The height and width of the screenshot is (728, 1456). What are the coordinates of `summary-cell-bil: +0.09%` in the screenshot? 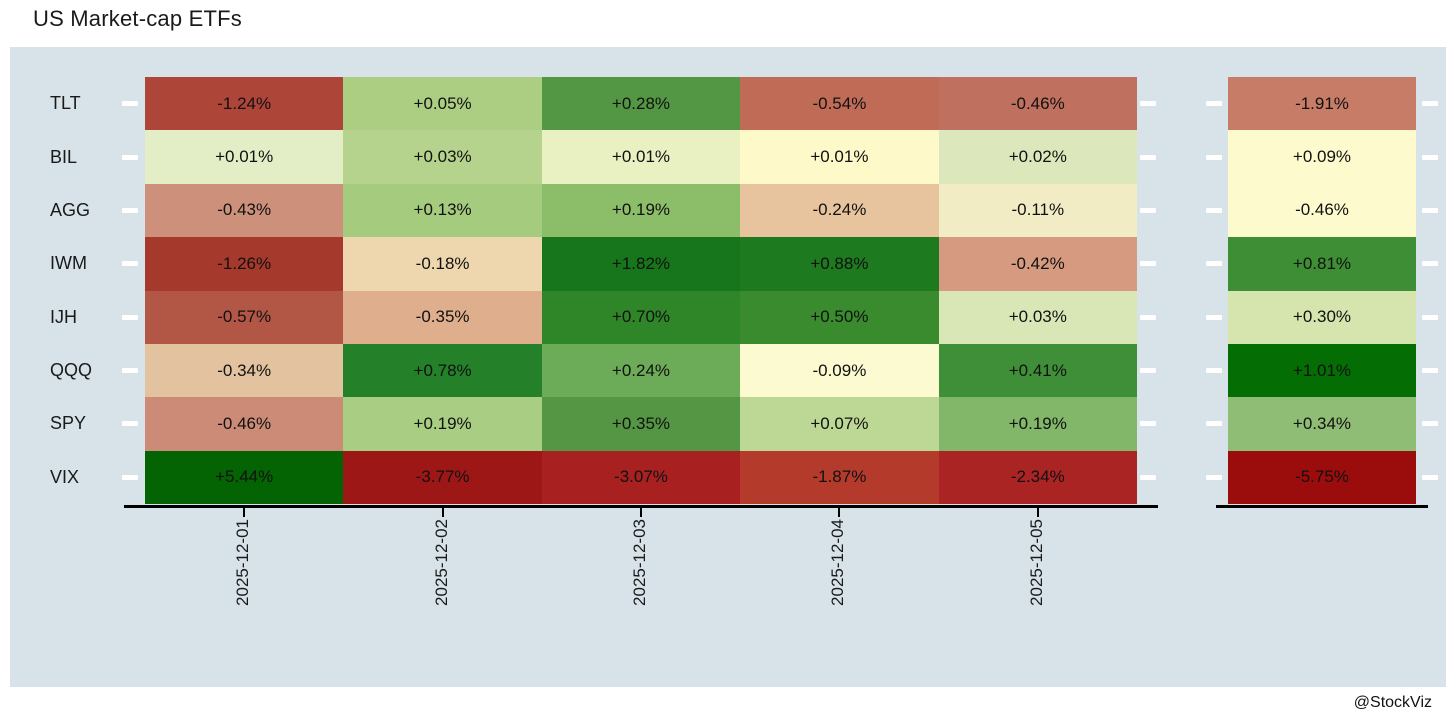 It's located at (1322, 157).